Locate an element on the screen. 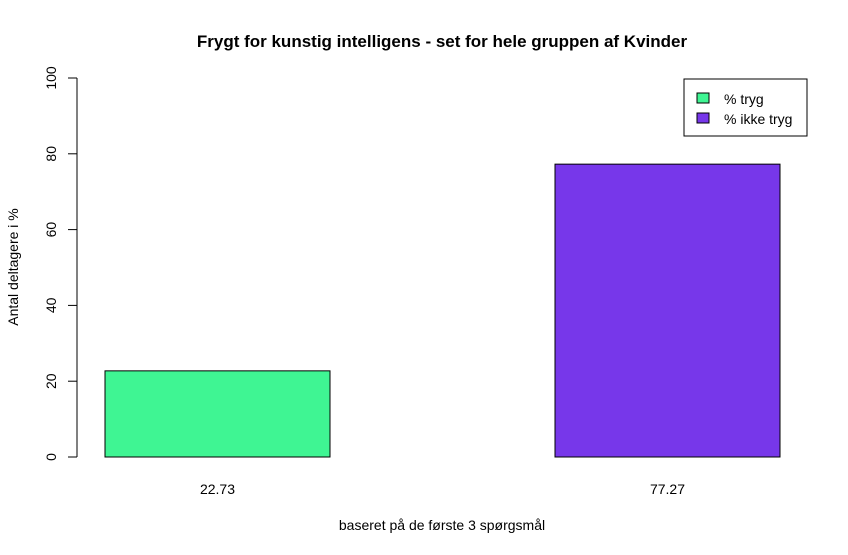 The image size is (848, 555). y-tick-label: 0 is located at coordinates (51, 457).